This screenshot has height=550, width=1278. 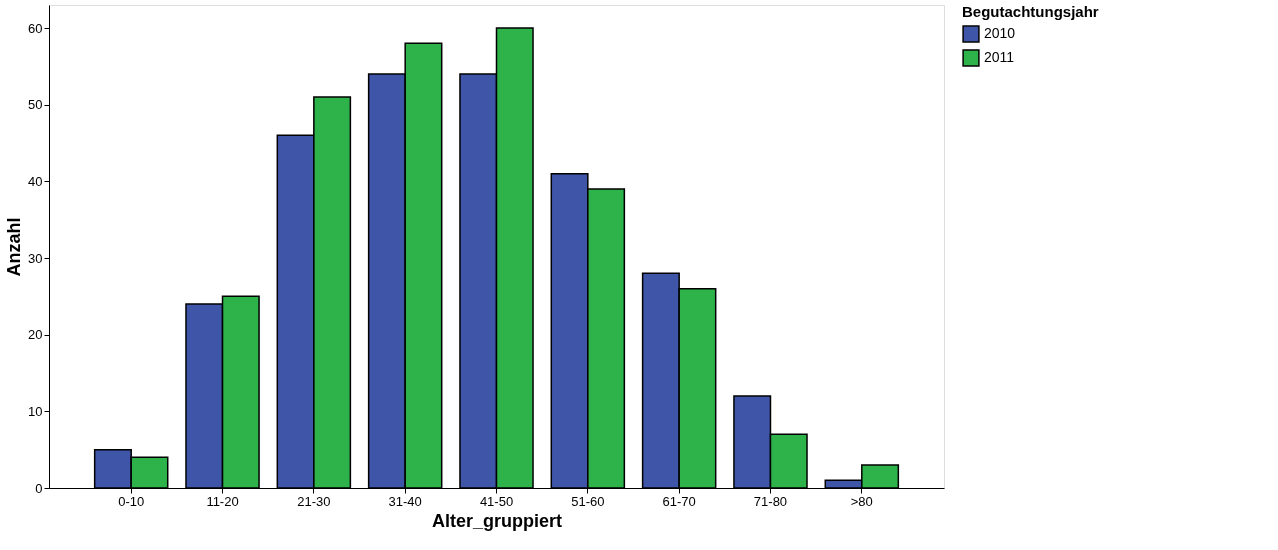 I want to click on y-tick-label: 10, so click(x=35, y=411).